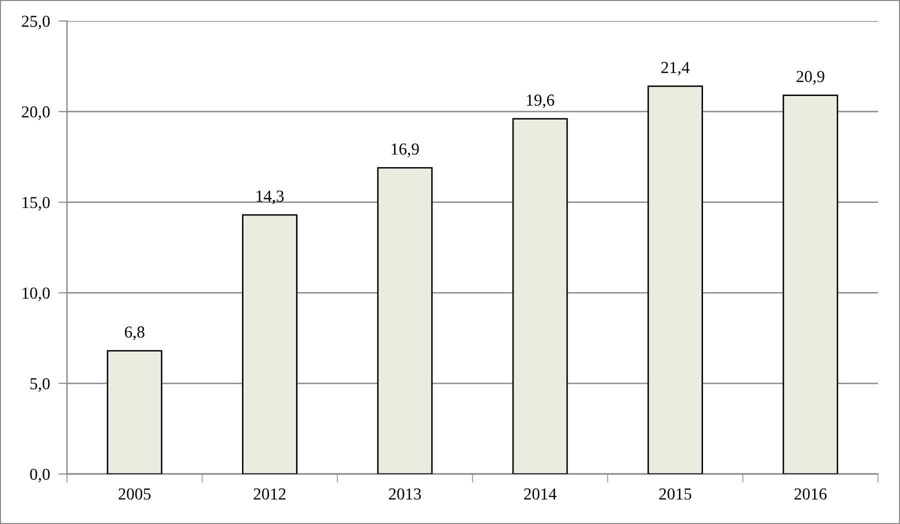  Describe the element at coordinates (270, 494) in the screenshot. I see `x-tick-label: 2012` at that location.